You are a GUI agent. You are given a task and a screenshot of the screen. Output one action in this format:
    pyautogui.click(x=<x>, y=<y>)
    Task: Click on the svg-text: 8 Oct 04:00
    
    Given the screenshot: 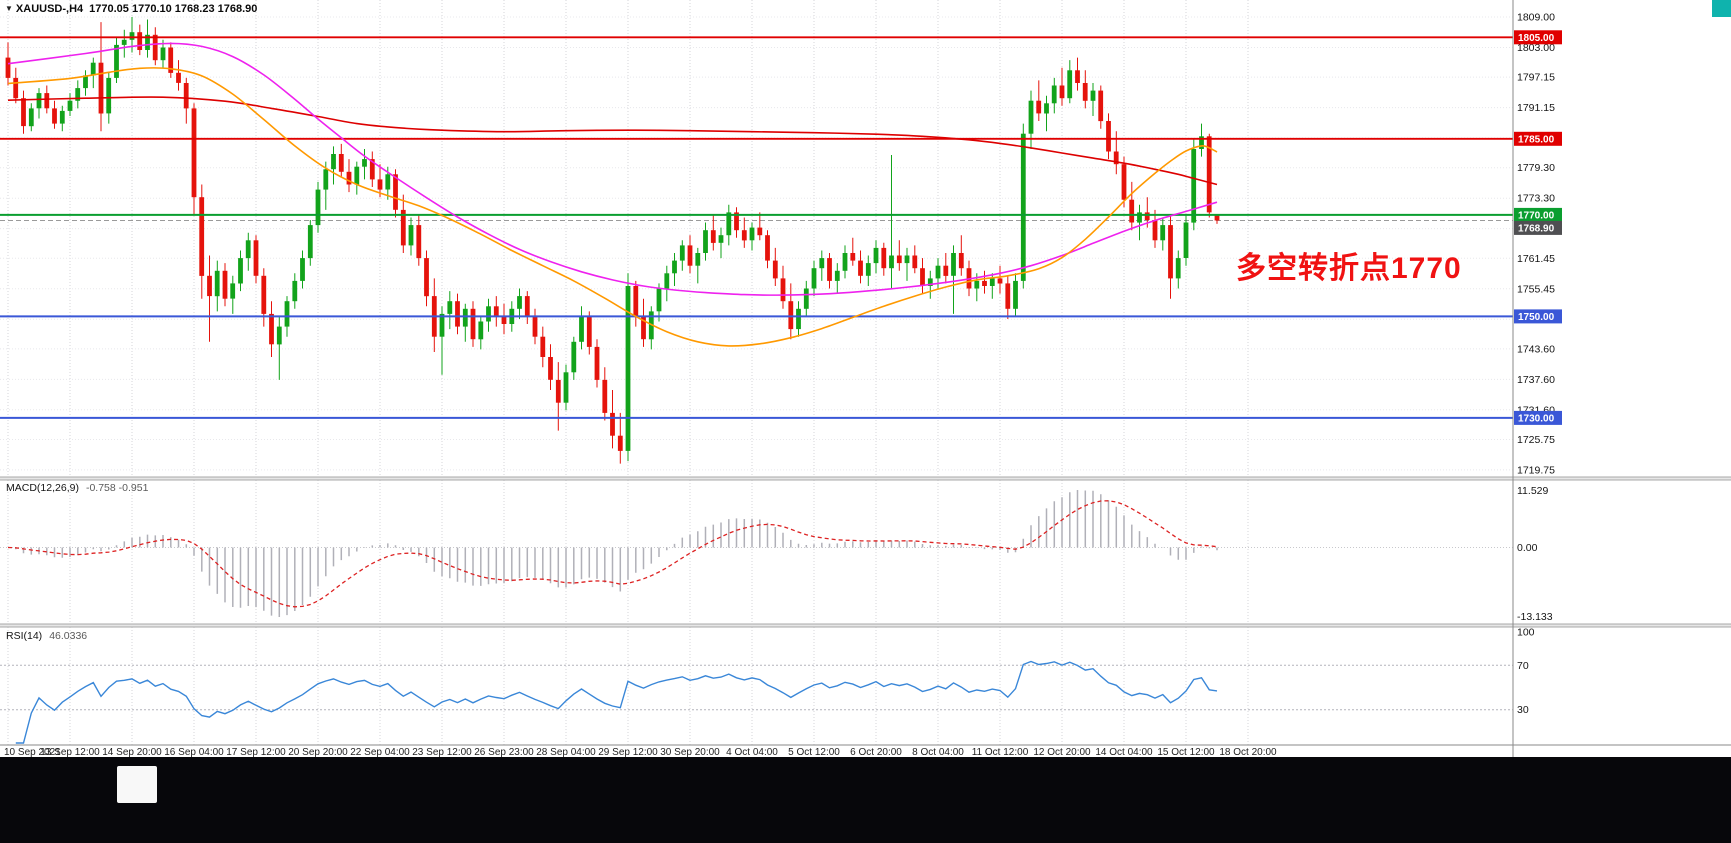 What is the action you would take?
    pyautogui.click(x=938, y=752)
    